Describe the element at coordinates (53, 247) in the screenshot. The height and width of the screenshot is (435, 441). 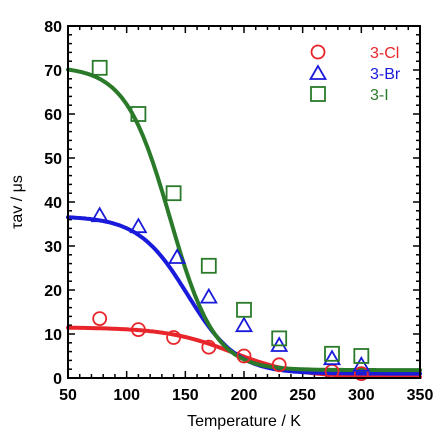
I see `y-tick-label: 30` at that location.